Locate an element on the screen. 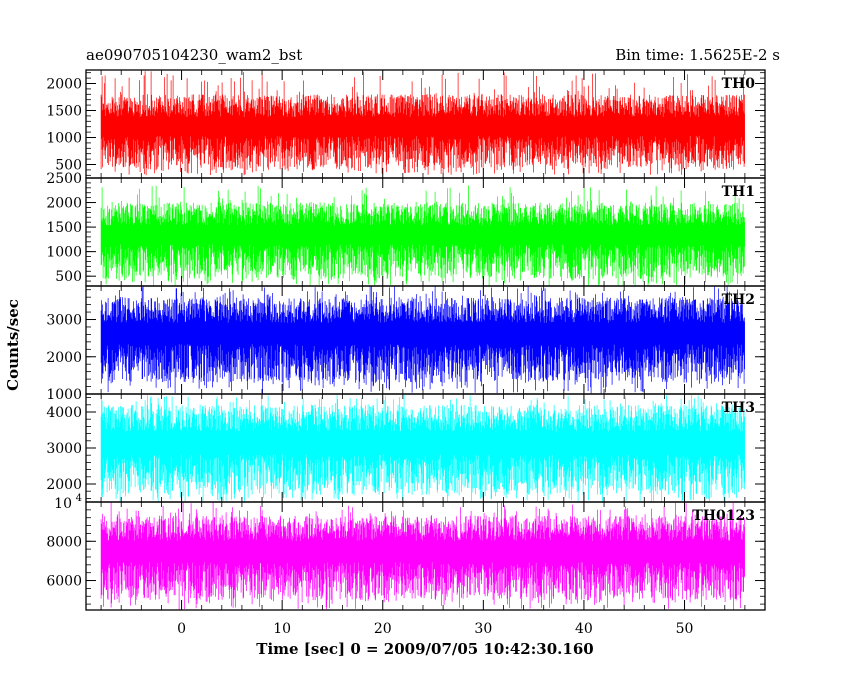 The width and height of the screenshot is (850, 680). panel-th1: 500 1000 1500 2000 2500 TH1 is located at coordinates (406, 229).